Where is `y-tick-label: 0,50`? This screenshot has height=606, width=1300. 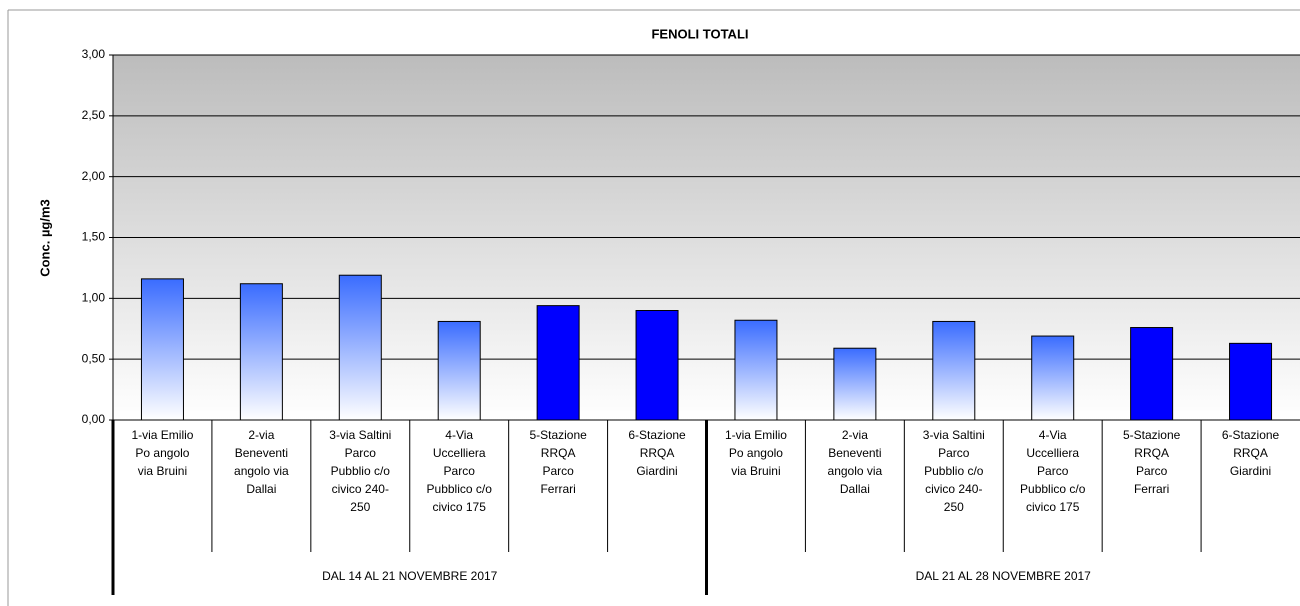
y-tick-label: 0,50 is located at coordinates (94, 358).